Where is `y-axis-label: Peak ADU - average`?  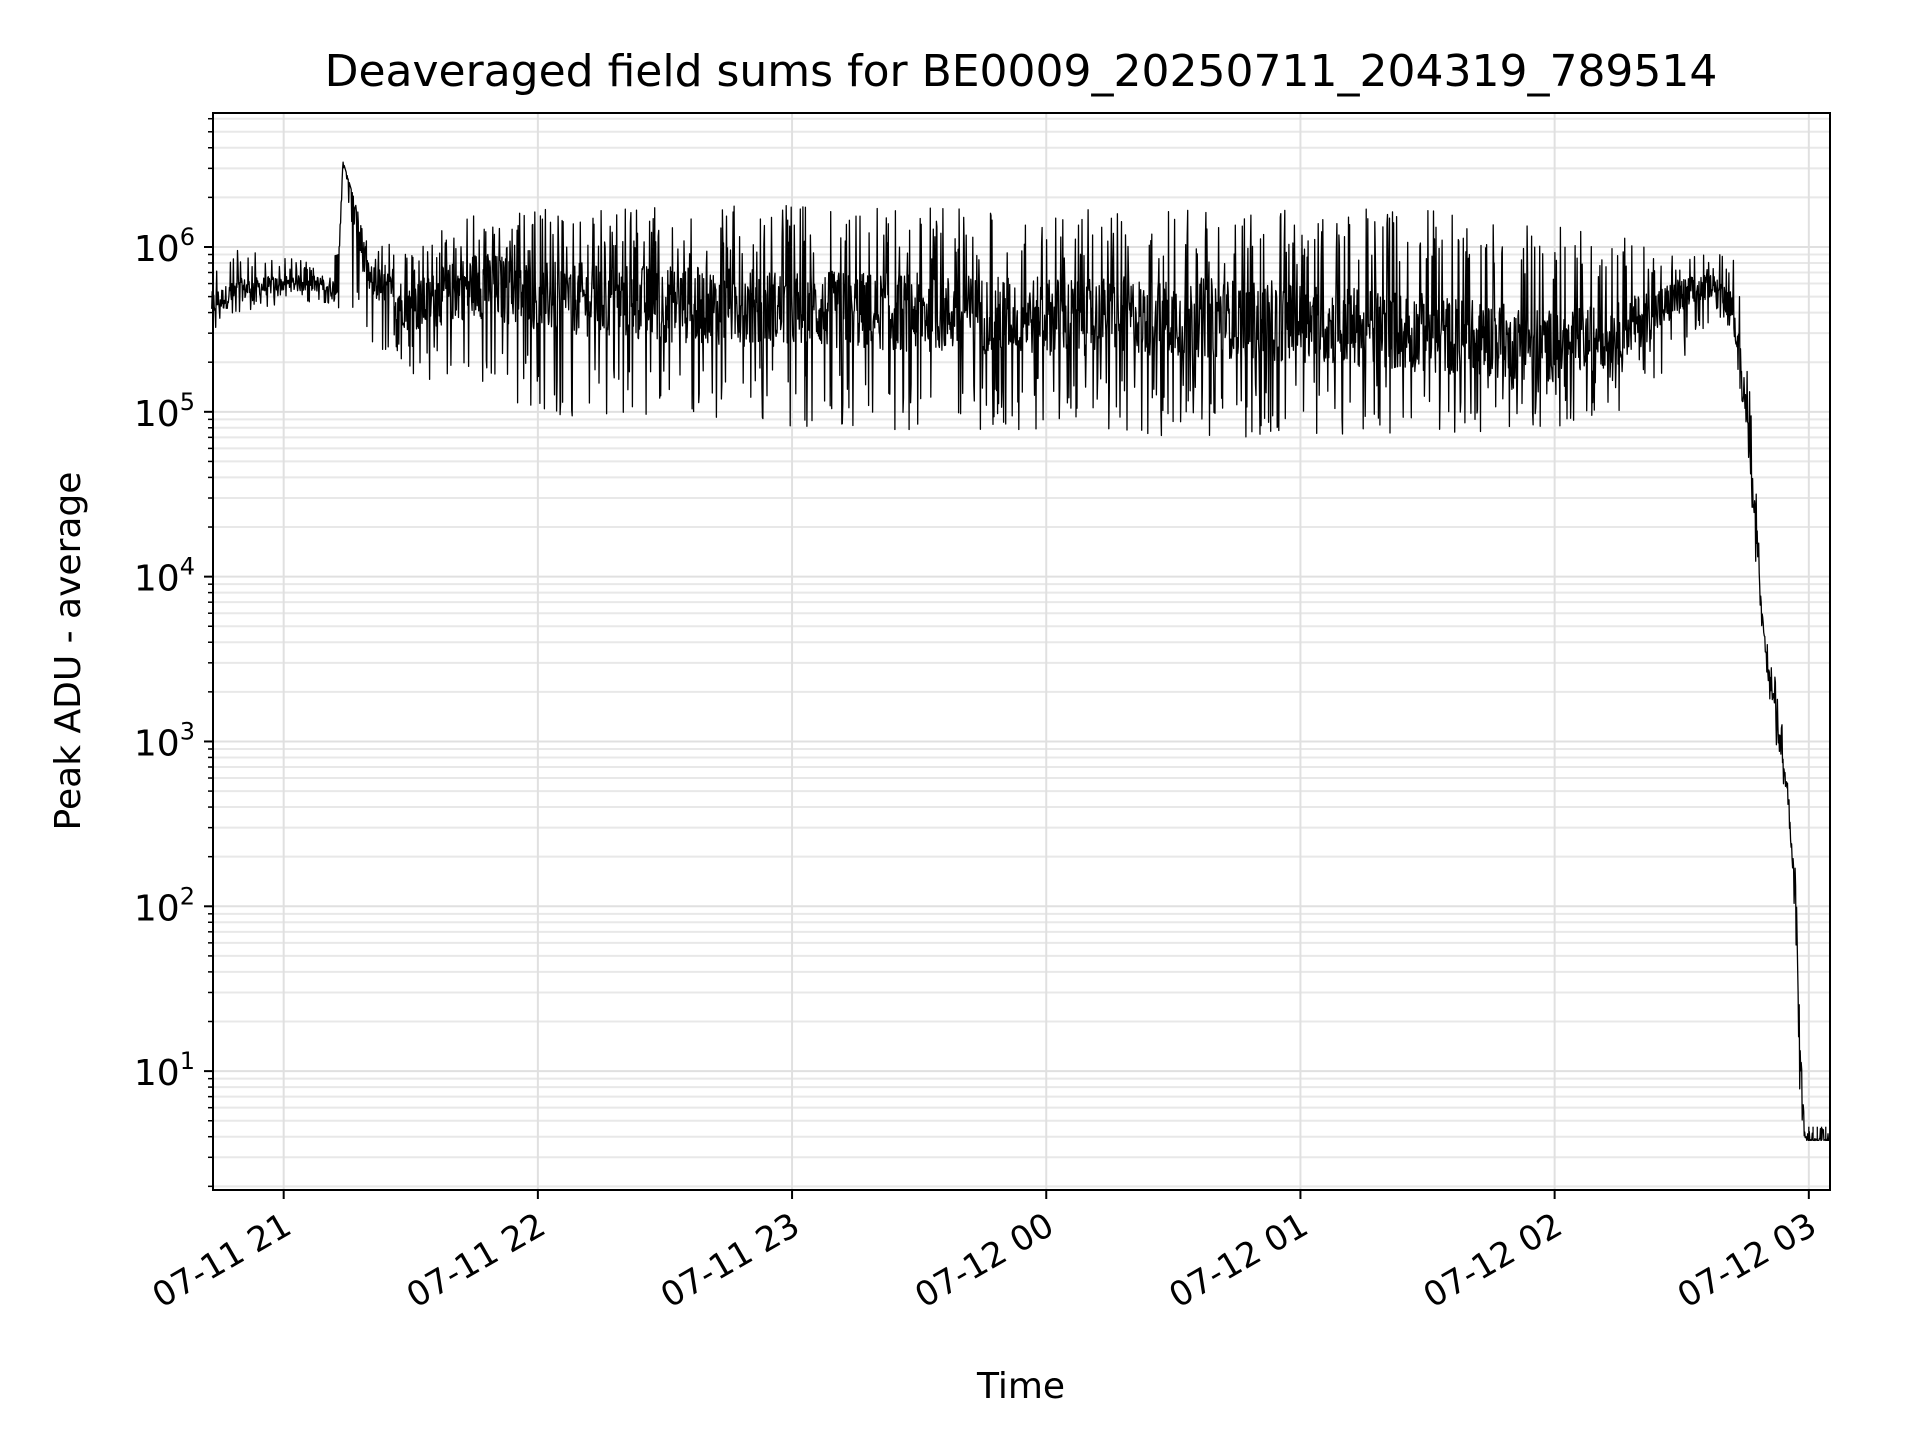 y-axis-label: Peak ADU - average is located at coordinates (68, 651).